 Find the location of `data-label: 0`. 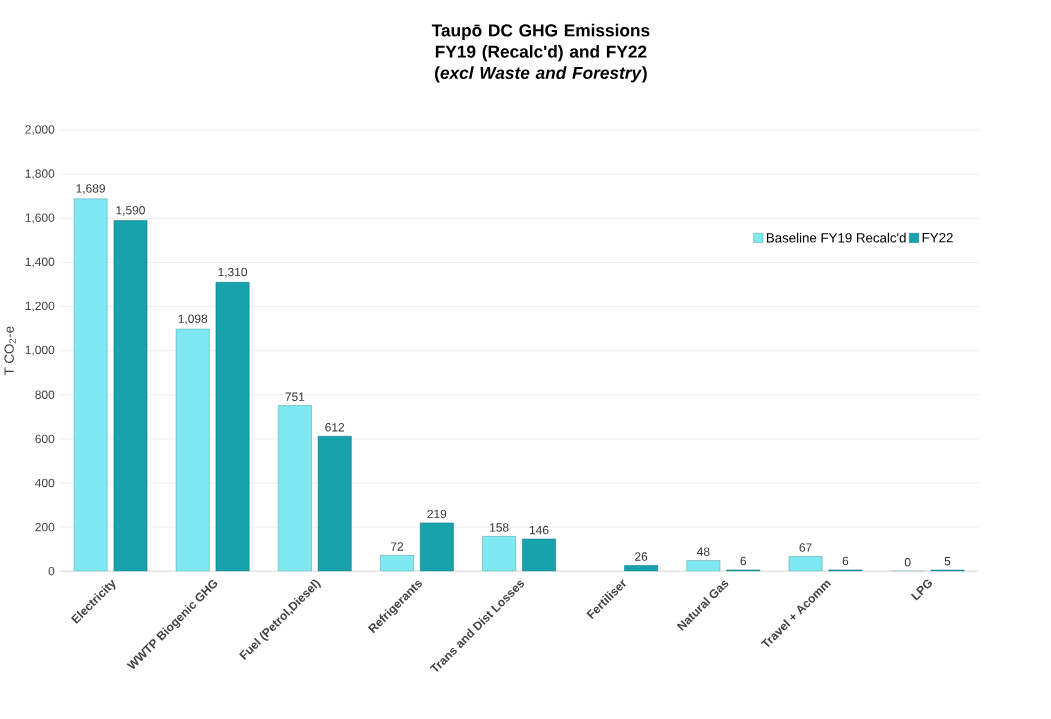

data-label: 0 is located at coordinates (907, 562).